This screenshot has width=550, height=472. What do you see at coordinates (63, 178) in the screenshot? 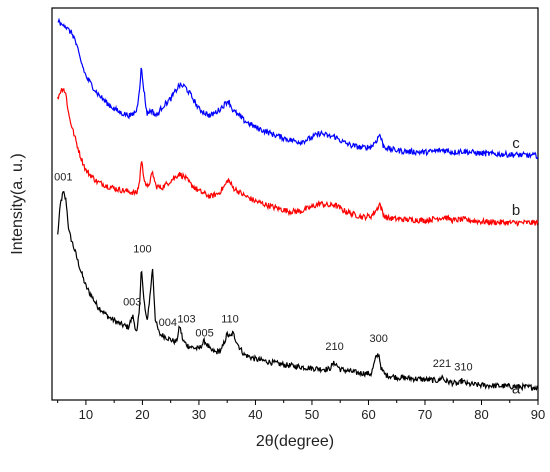
I see `peak-label-001: 001` at bounding box center [63, 178].